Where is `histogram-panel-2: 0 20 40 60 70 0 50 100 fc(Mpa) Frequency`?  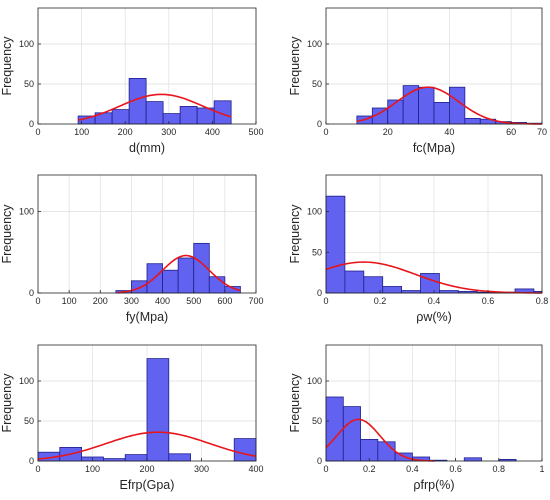 histogram-panel-2: 0 20 40 60 70 0 50 100 fc(Mpa) Frequency is located at coordinates (417, 81).